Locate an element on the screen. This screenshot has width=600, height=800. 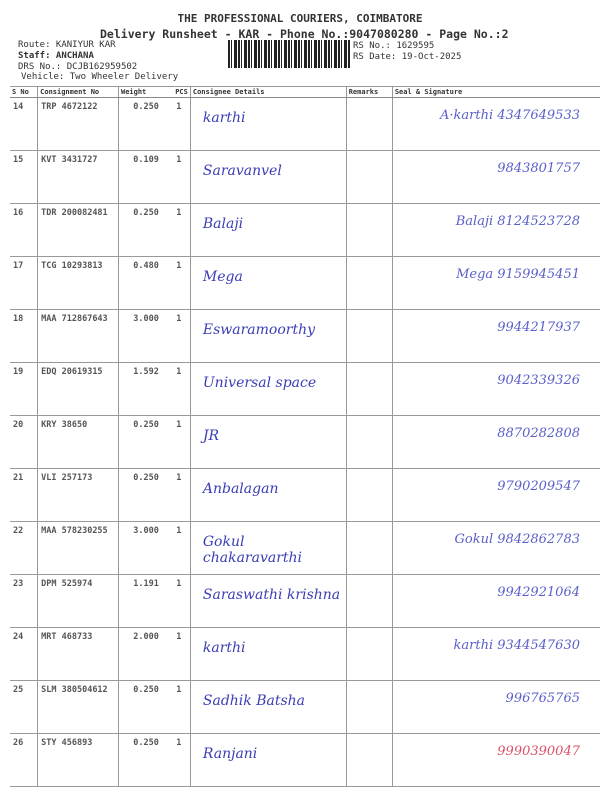
sno-cell: 23 is located at coordinates (24, 601).